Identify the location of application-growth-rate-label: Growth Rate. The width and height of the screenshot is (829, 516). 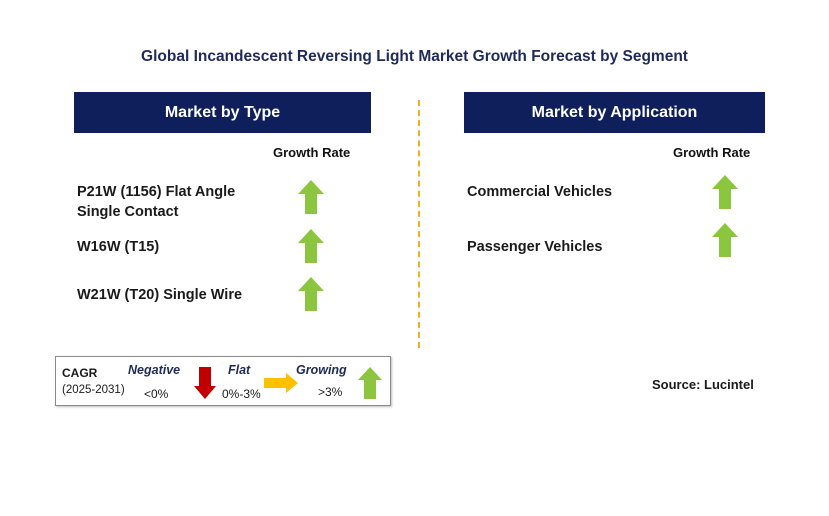
(712, 152).